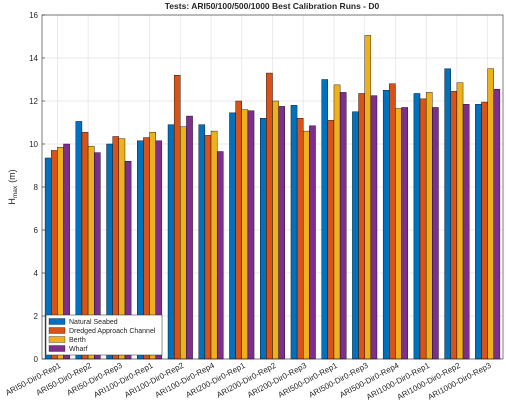 This screenshot has width=506, height=404. I want to click on y-tick-label: 16, so click(33, 15).